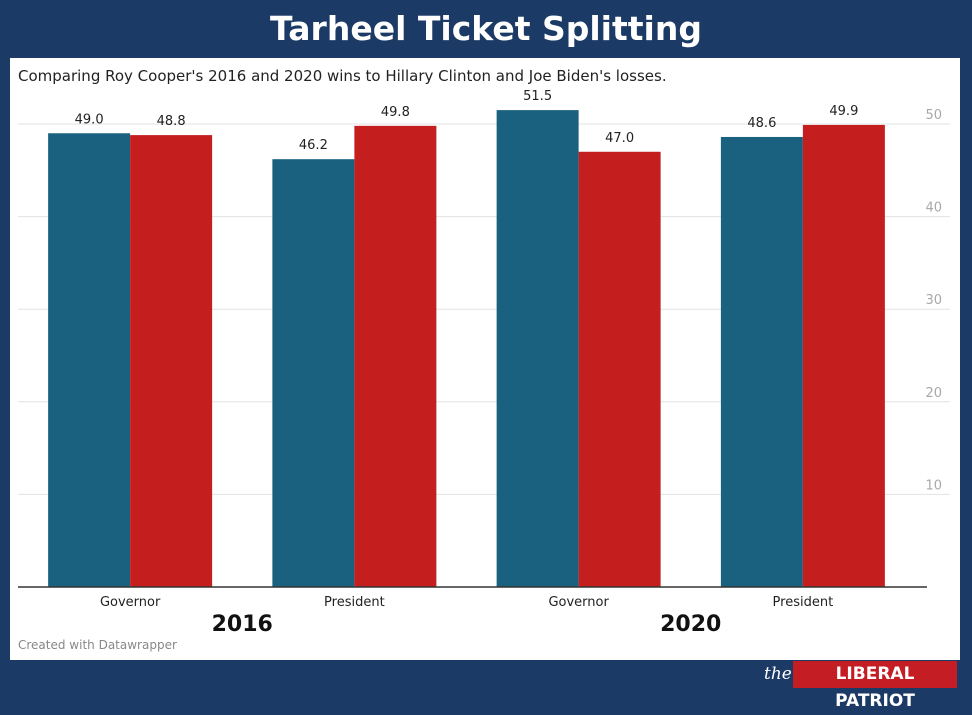  What do you see at coordinates (933, 208) in the screenshot?
I see `y-tick-label: 40` at bounding box center [933, 208].